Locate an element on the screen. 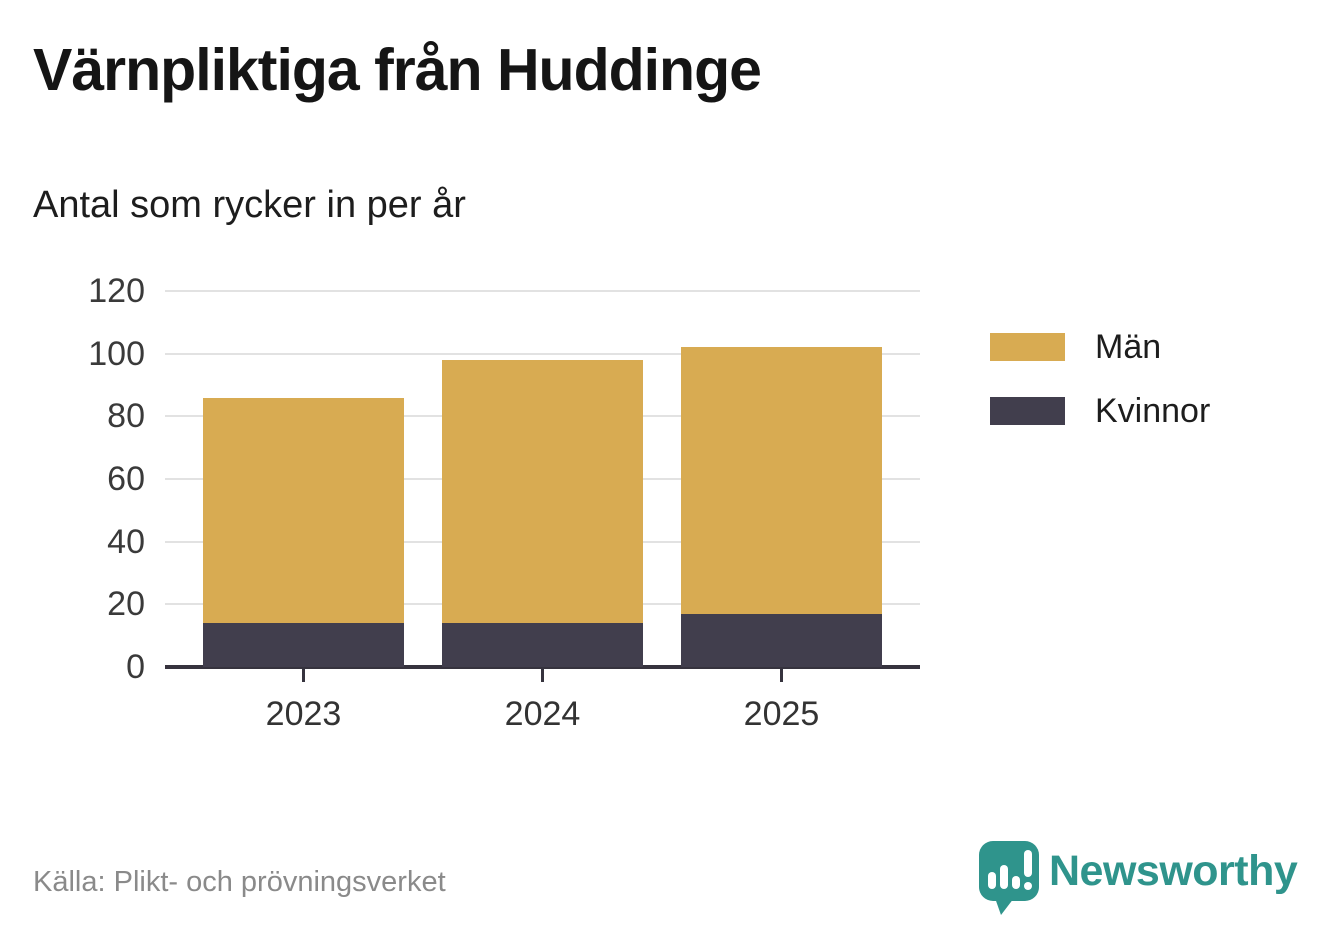 This screenshot has height=939, width=1322. brand-wordmark: Newsworthy is located at coordinates (1173, 871).